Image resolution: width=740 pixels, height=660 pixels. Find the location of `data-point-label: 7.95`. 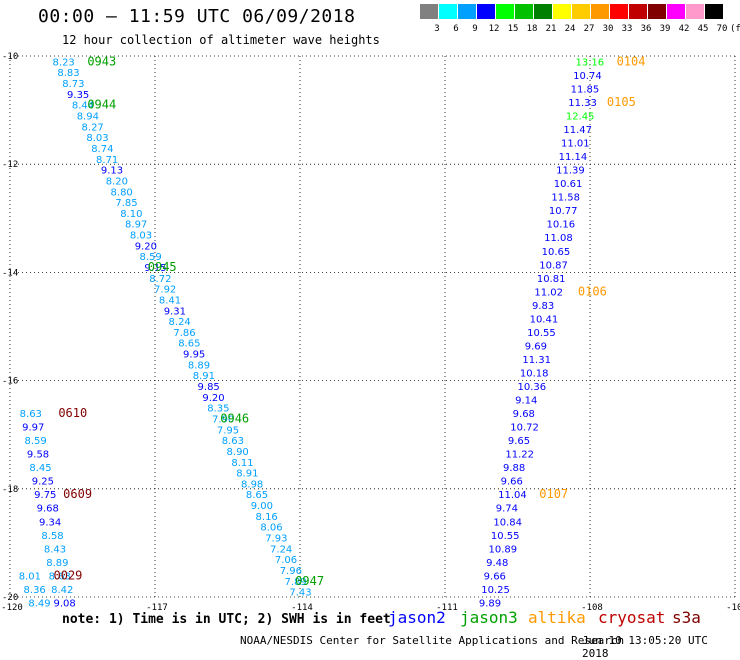

data-point-label: 7.95 is located at coordinates (228, 430).